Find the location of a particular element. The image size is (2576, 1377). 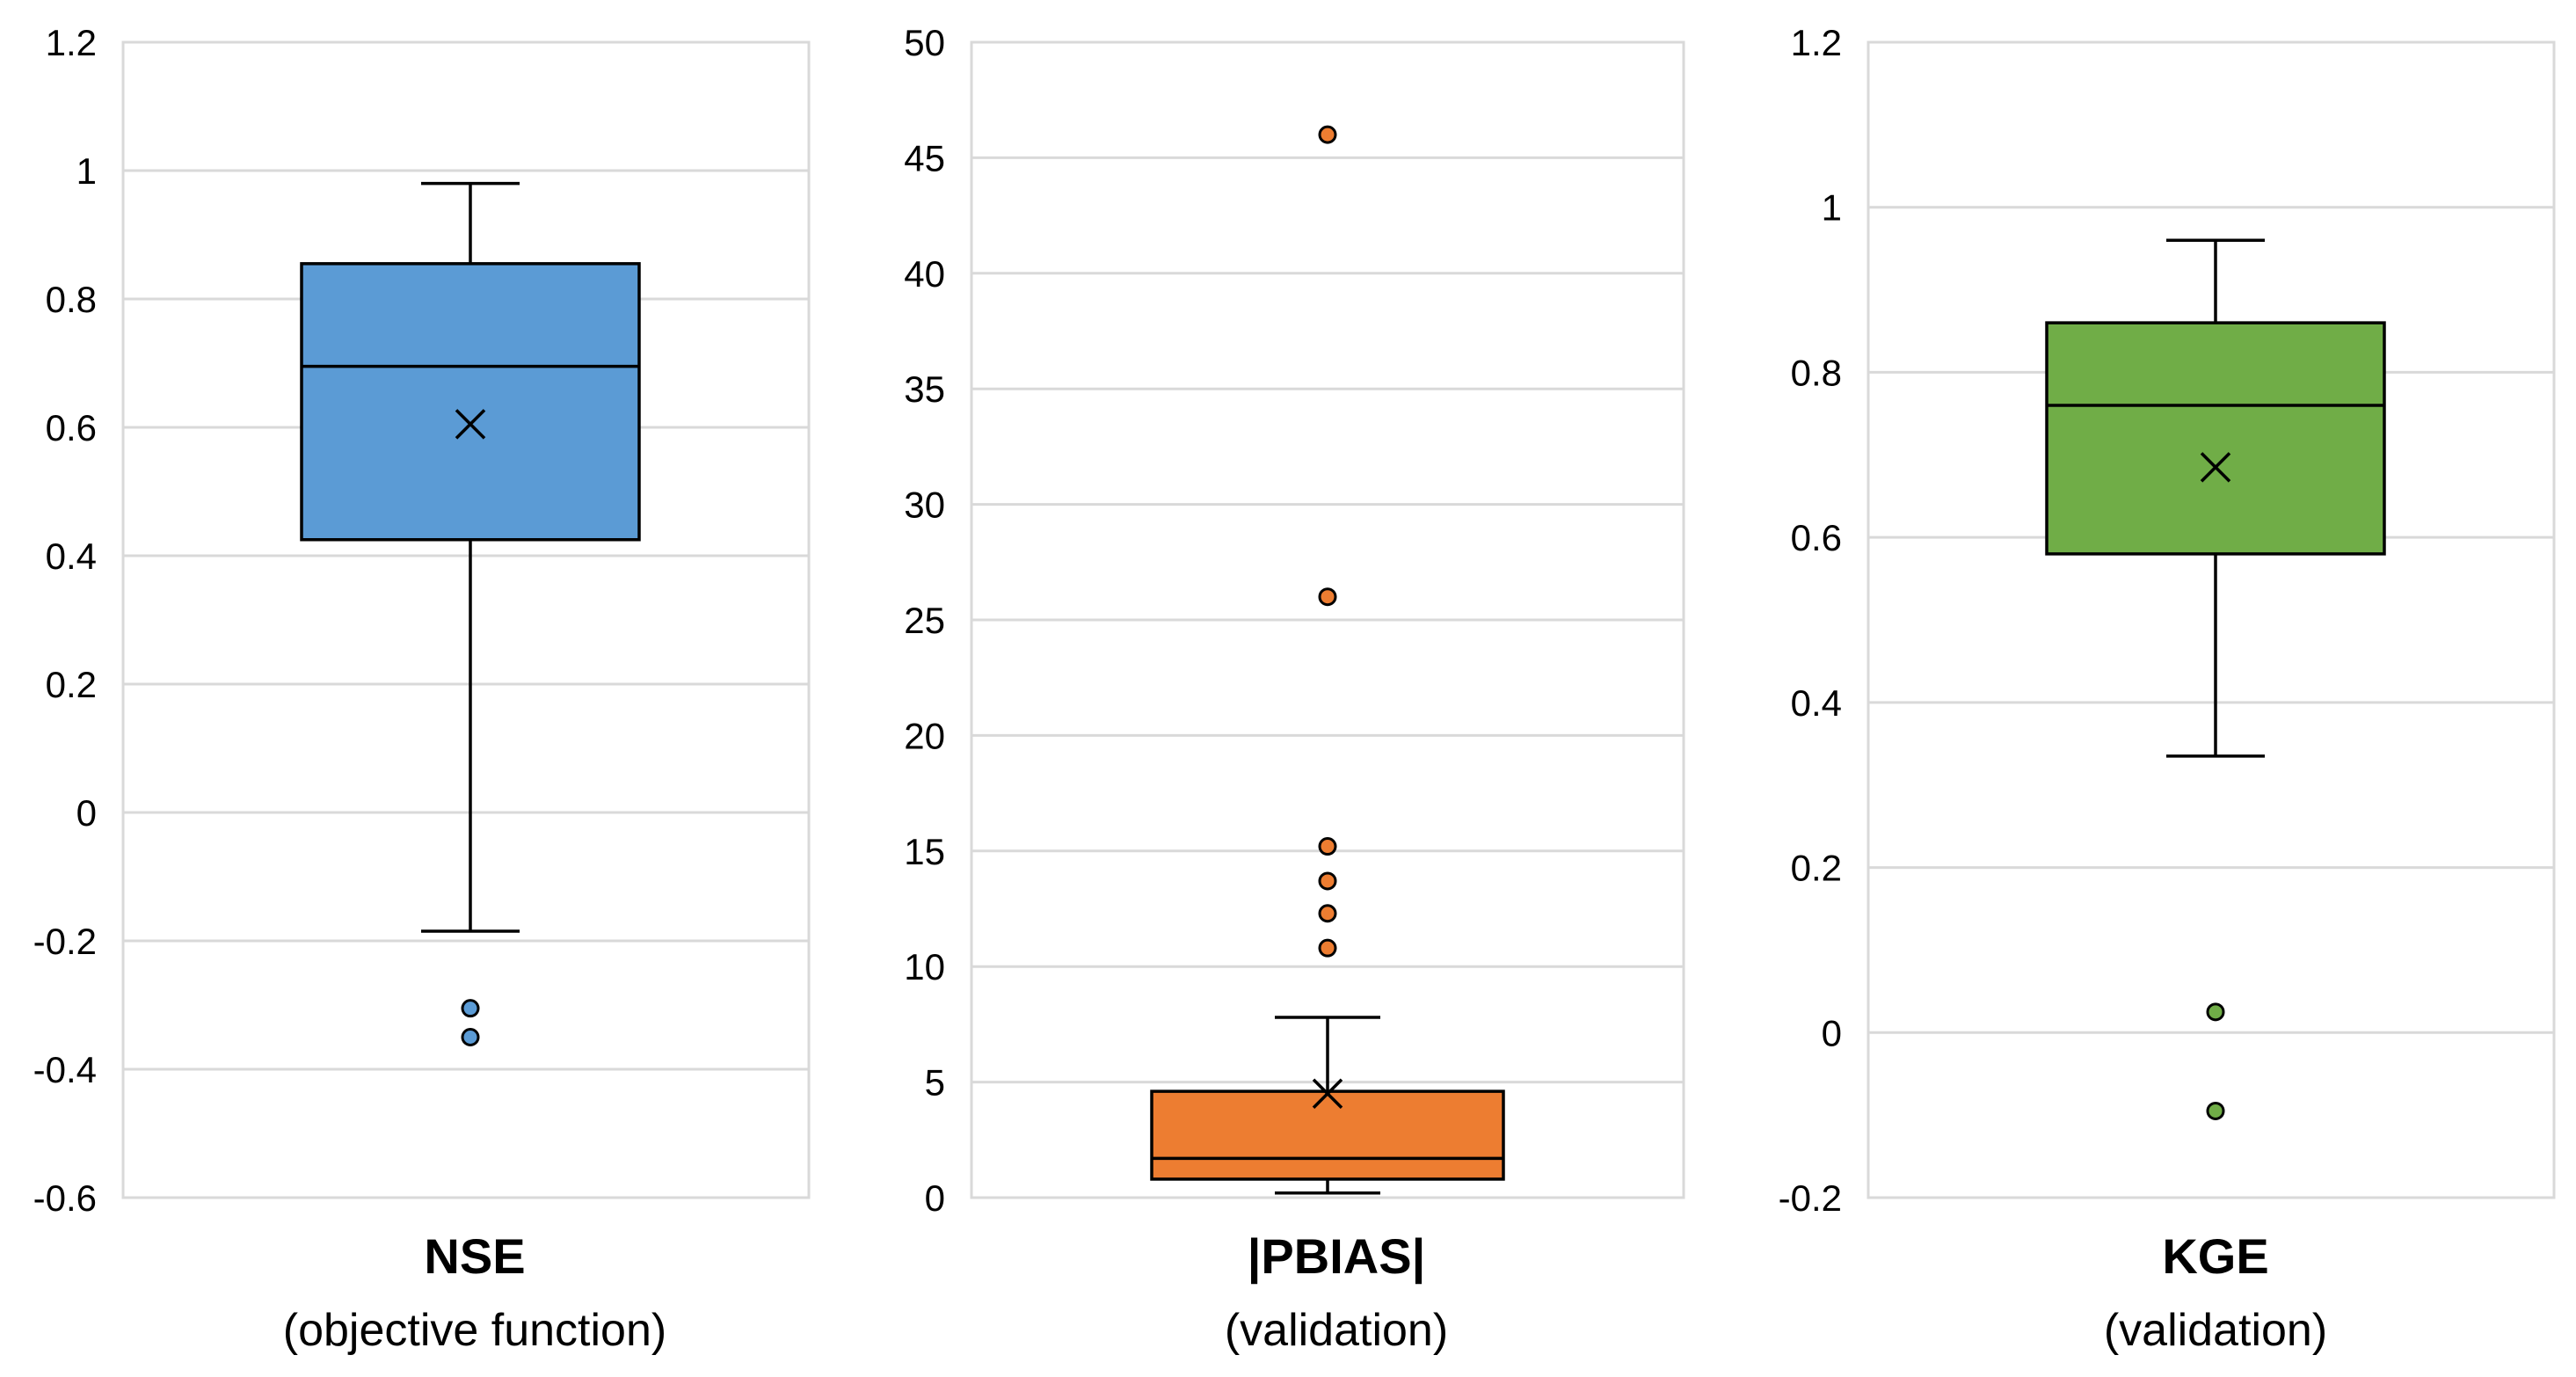

panel-subtitle: (objective function) is located at coordinates (474, 1330).